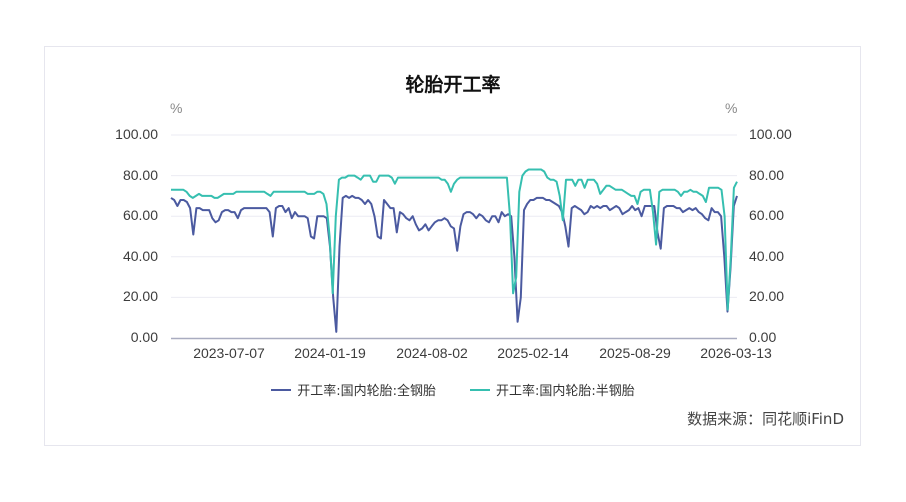 Image resolution: width=906 pixels, height=502 pixels. What do you see at coordinates (635, 353) in the screenshot?
I see `x-tick-label: 2025-08-29` at bounding box center [635, 353].